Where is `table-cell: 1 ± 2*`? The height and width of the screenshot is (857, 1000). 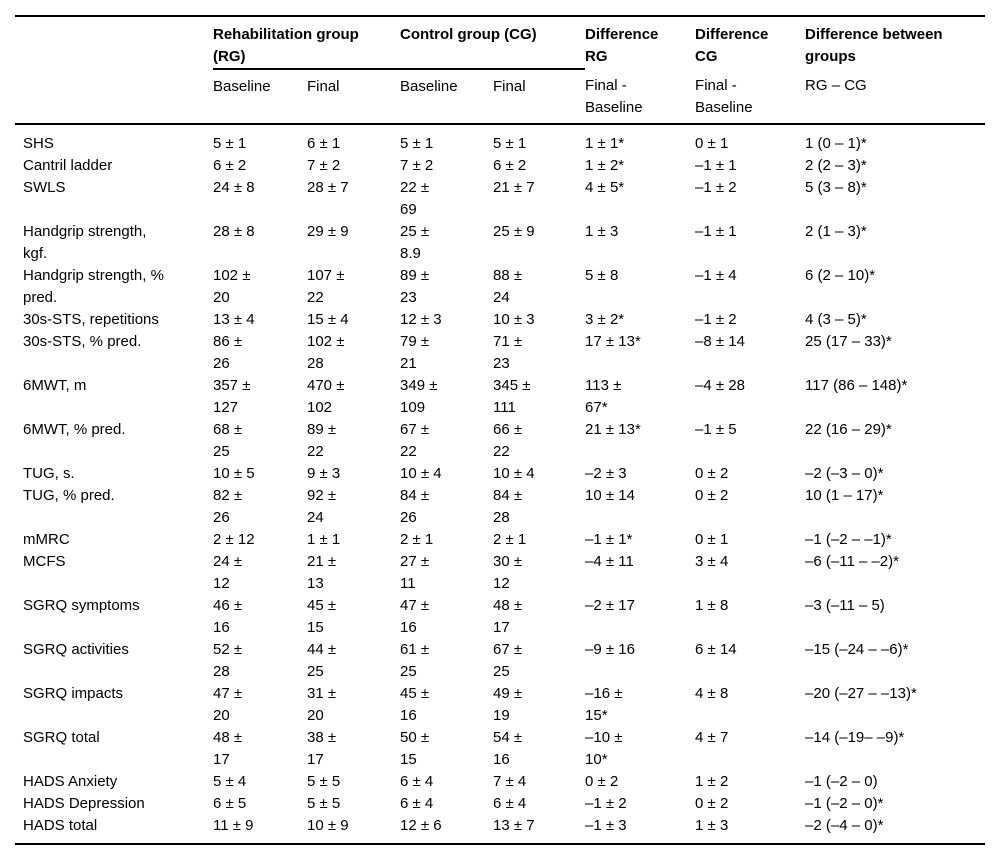 table-cell: 1 ± 2* is located at coordinates (605, 165).